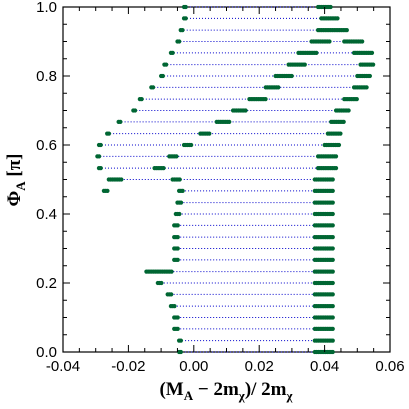 The width and height of the screenshot is (409, 409). Describe the element at coordinates (46, 76) in the screenshot. I see `y-tick-label: 0.8` at that location.